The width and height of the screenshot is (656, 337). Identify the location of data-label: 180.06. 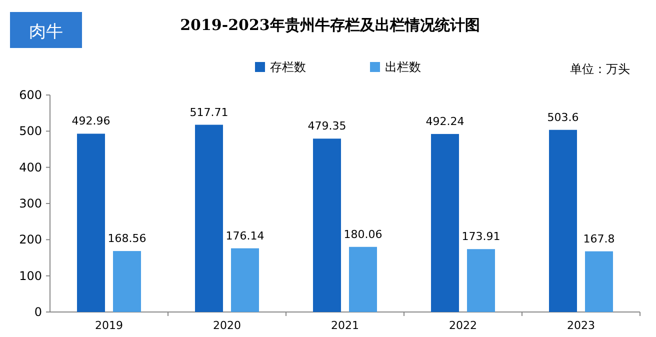
(363, 234).